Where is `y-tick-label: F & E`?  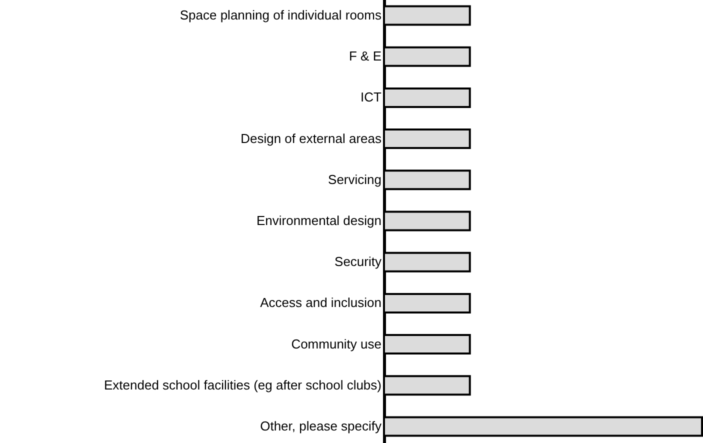
y-tick-label: F & E is located at coordinates (365, 56).